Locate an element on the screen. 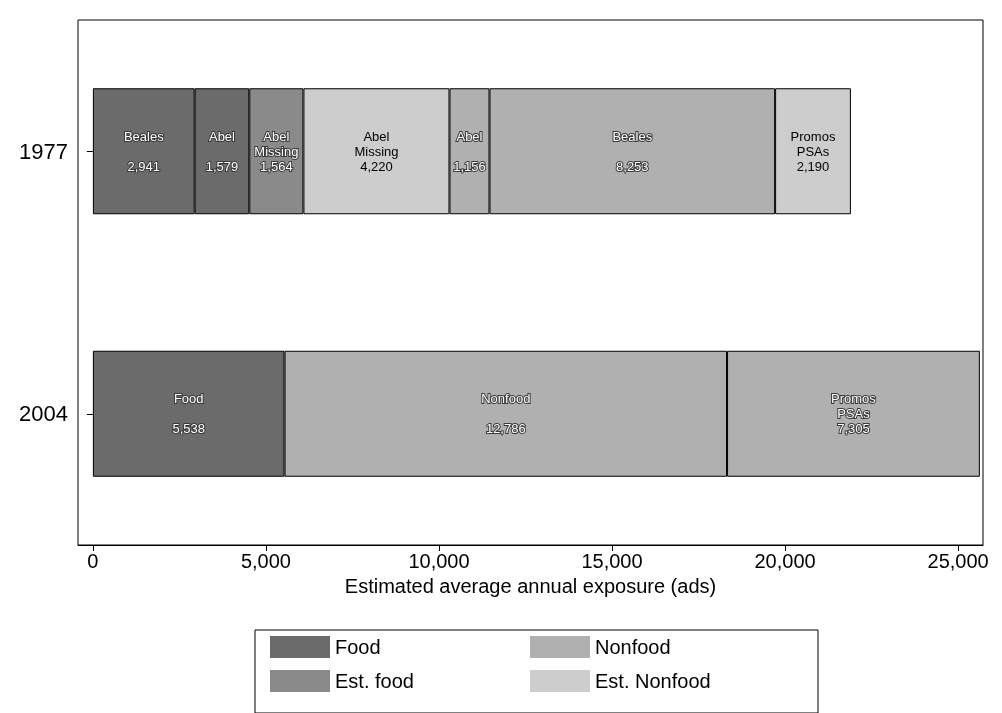  data-label: Beales 2,941 is located at coordinates (144, 151).